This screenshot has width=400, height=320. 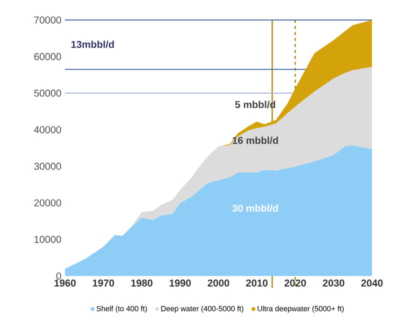 What do you see at coordinates (65, 283) in the screenshot?
I see `x-tick-label: 1960` at bounding box center [65, 283].